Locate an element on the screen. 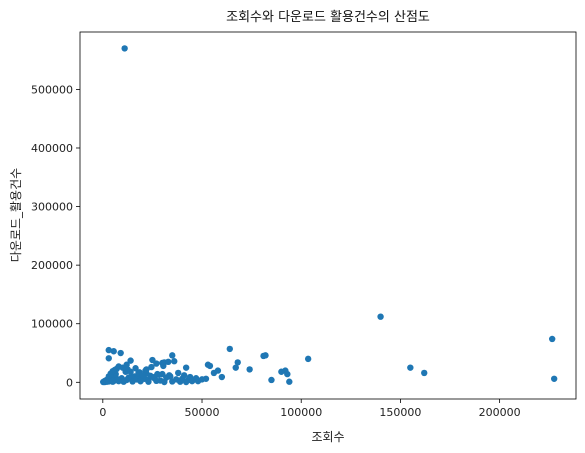 This screenshot has height=453, width=585. x-axis-label: 조회수 is located at coordinates (327, 437).